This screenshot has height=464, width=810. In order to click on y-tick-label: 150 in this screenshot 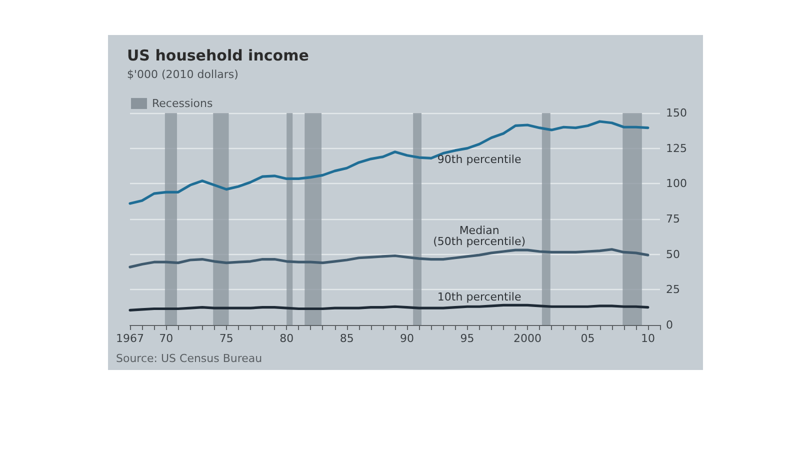, I will do `click(676, 113)`.